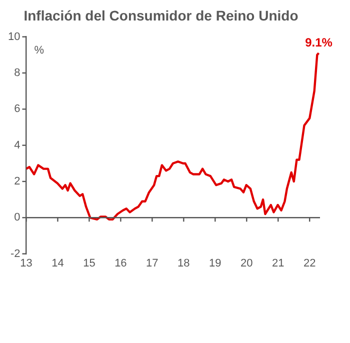 The width and height of the screenshot is (350, 343). I want to click on x-tick-label: 22, so click(309, 263).